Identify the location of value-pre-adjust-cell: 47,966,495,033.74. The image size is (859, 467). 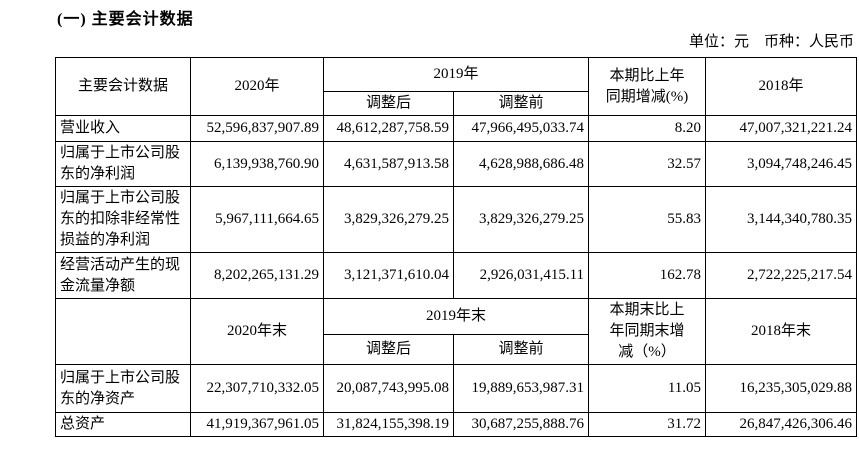
(521, 128).